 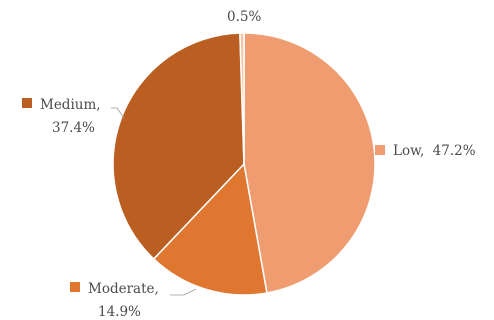 I want to click on data-label-small-slice: 0.5%, so click(x=244, y=17).